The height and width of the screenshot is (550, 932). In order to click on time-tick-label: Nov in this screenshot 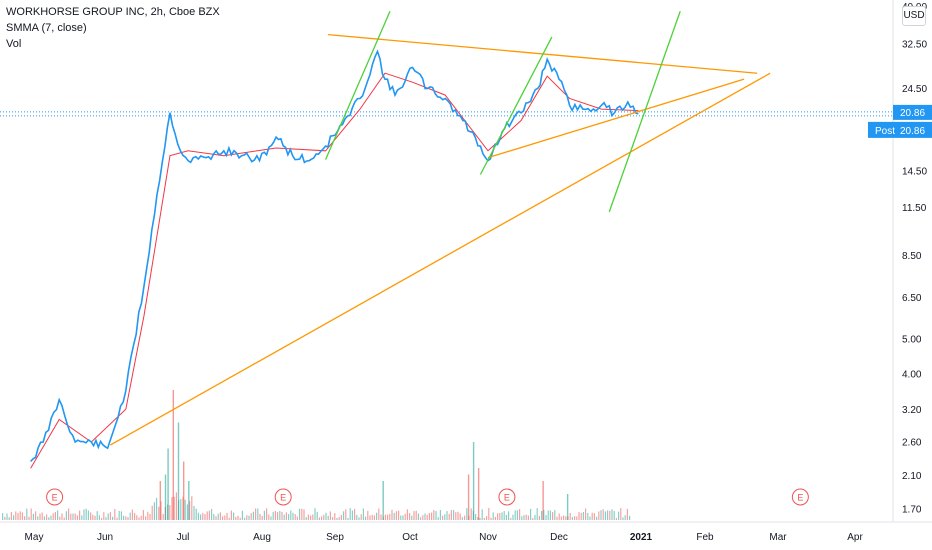, I will do `click(488, 537)`.